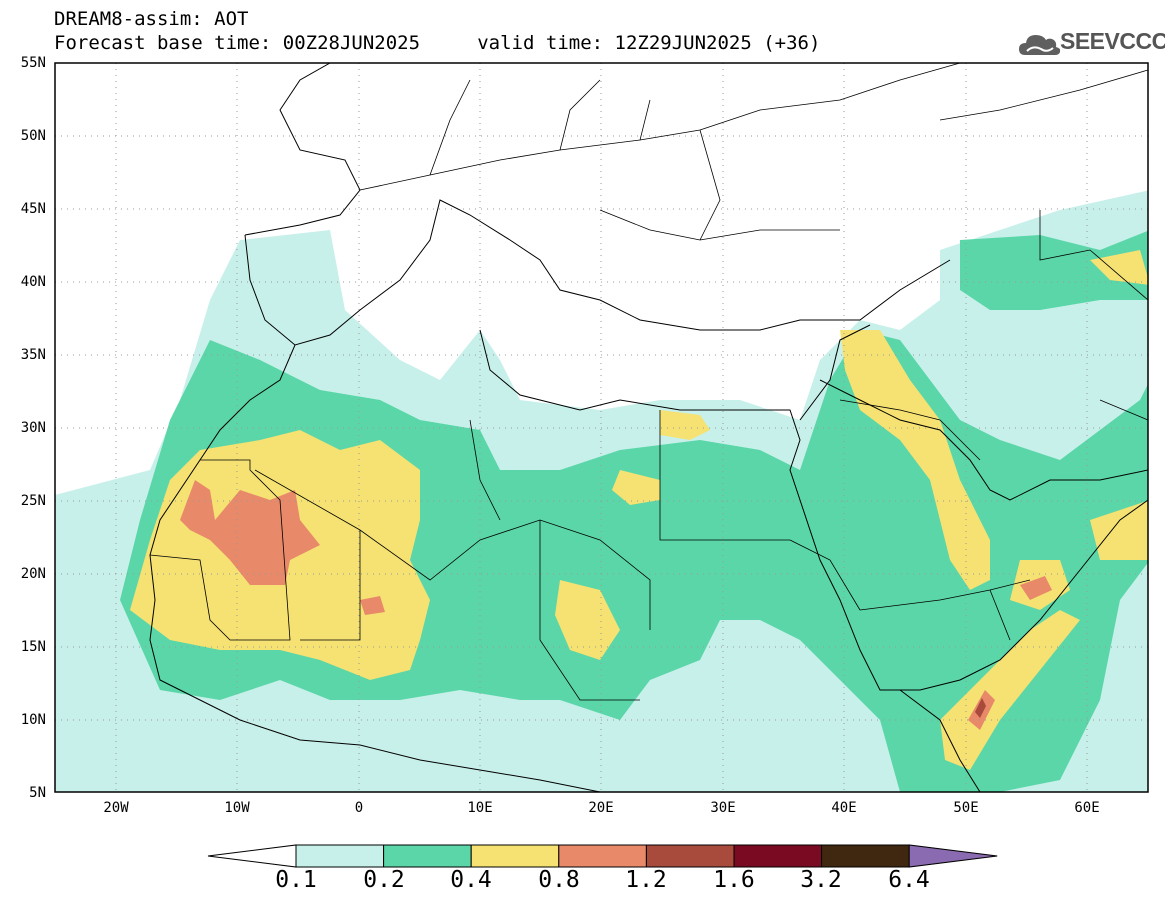  Describe the element at coordinates (33, 501) in the screenshot. I see `lat-tick: 25N` at that location.